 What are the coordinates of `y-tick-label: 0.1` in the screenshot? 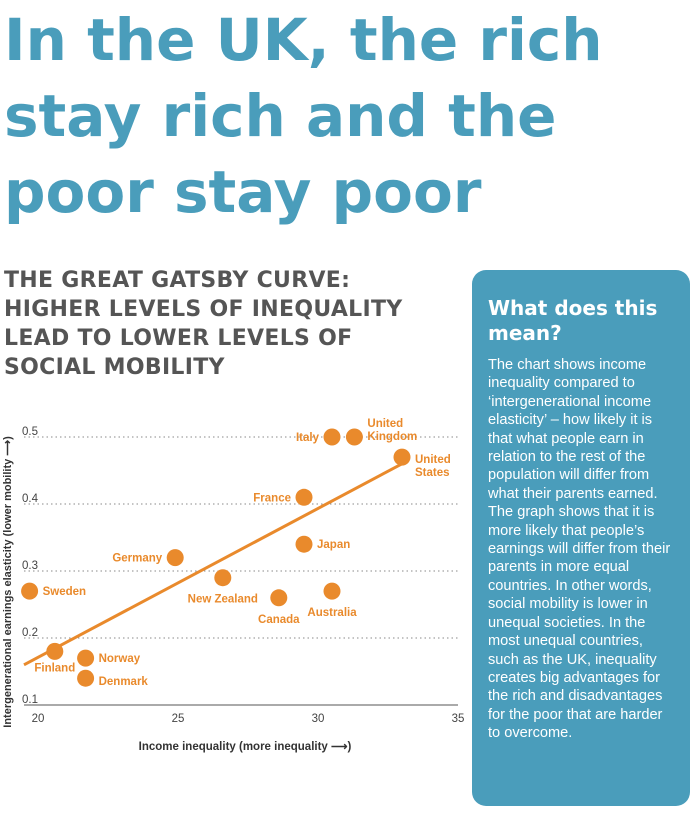 It's located at (30, 700).